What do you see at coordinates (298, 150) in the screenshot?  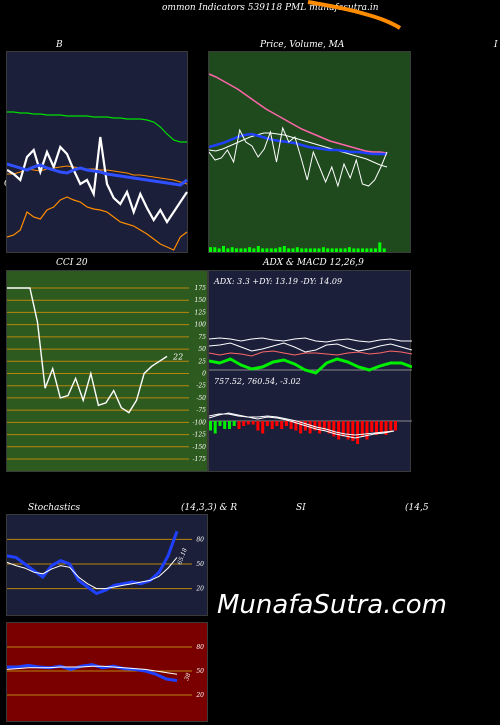 I see `price-ma-white` at bounding box center [298, 150].